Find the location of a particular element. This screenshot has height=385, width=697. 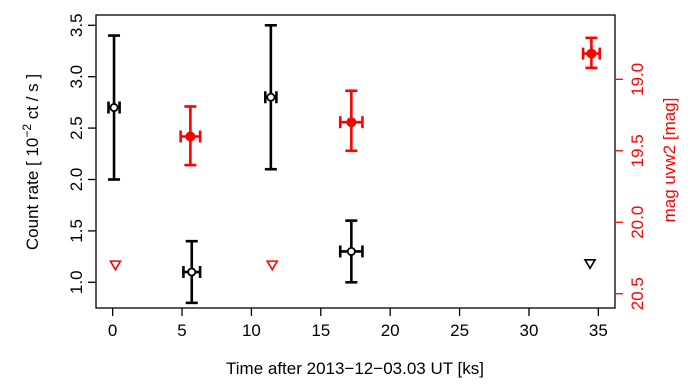

x-tick-label: 20 is located at coordinates (390, 330).